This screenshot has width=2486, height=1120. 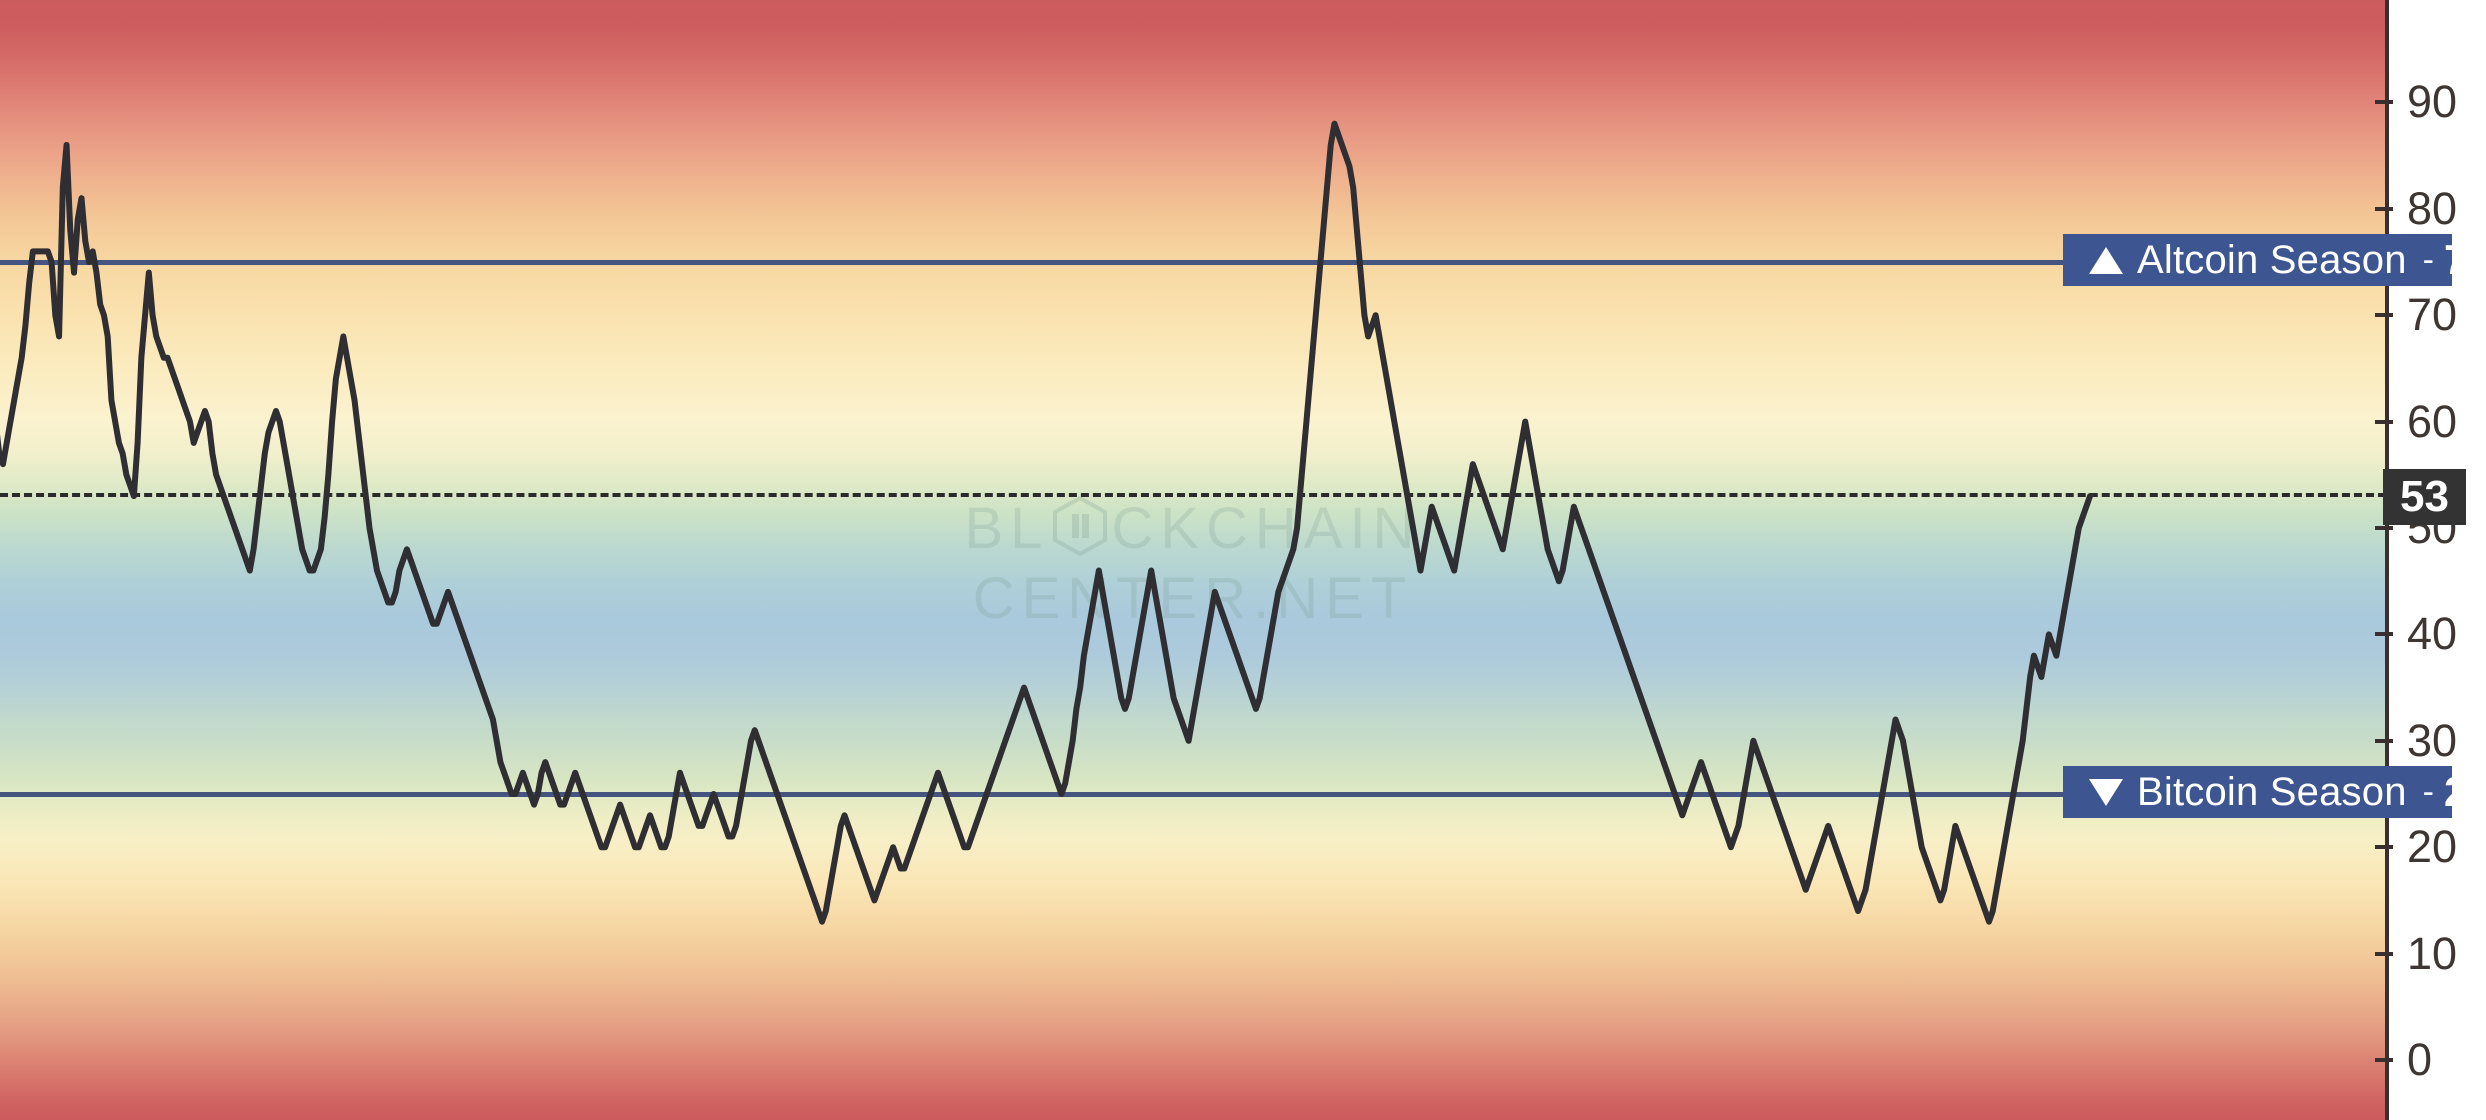 I want to click on current-value-badge: 53, so click(x=2424, y=497).